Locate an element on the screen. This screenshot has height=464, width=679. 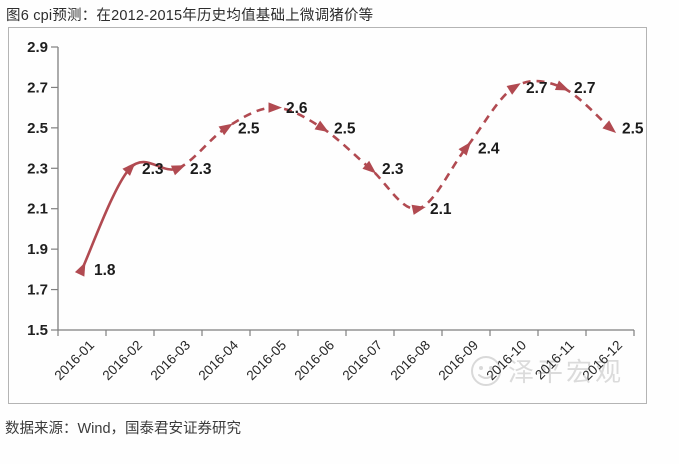
smiley-logo-icon is located at coordinates (486, 370).